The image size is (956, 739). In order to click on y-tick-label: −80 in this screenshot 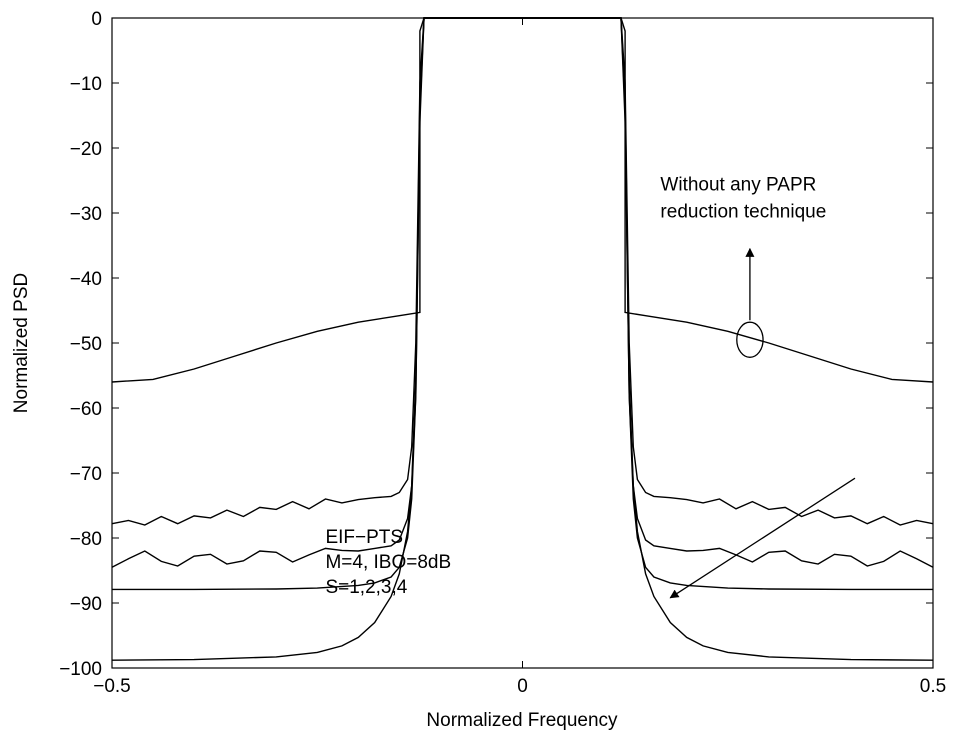, I will do `click(86, 539)`.